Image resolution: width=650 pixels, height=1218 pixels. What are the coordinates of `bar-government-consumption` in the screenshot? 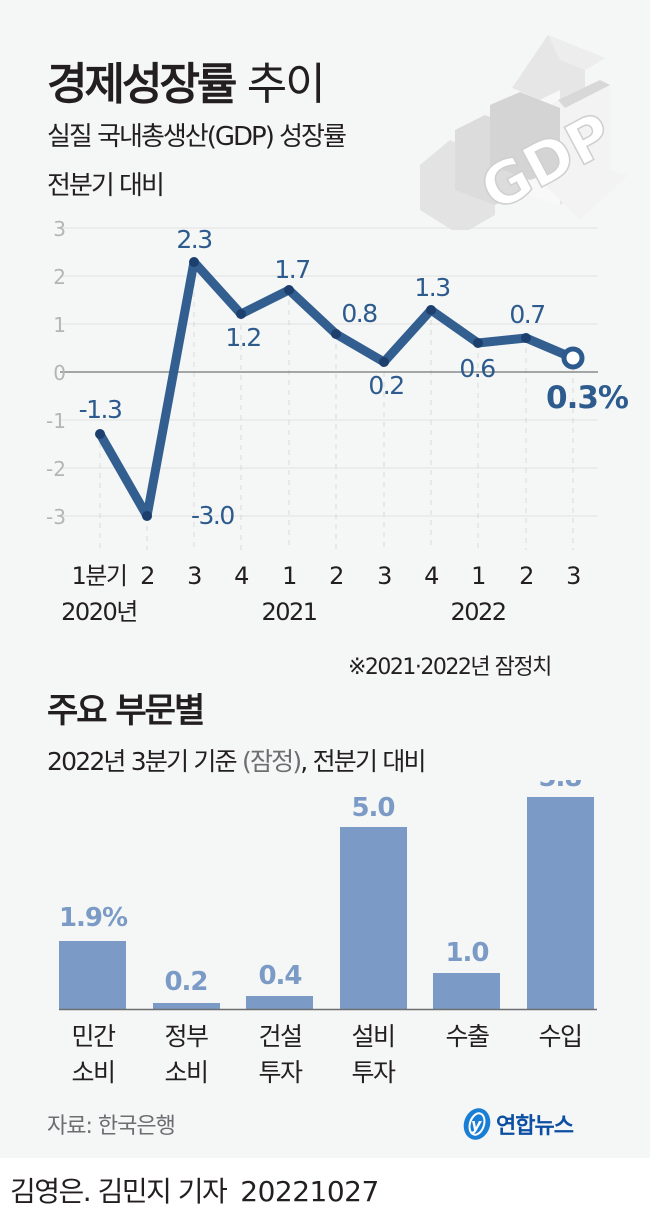 It's located at (186, 1006).